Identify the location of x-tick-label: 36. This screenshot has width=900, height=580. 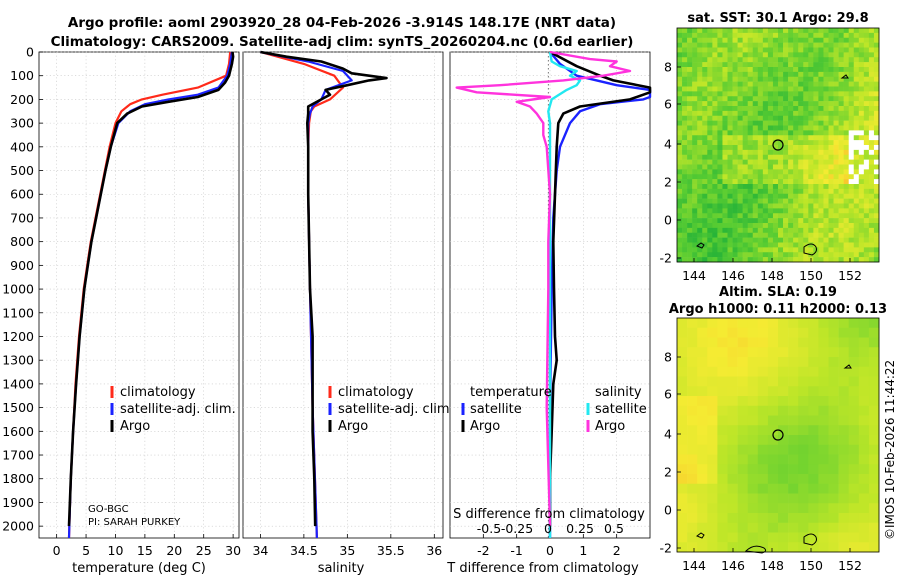
(434, 550).